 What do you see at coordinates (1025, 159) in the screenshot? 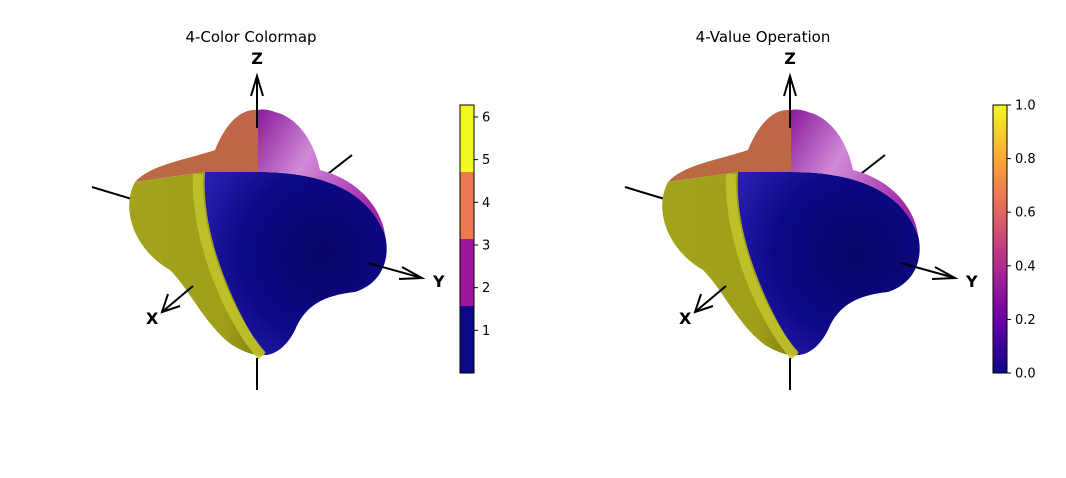
I see `colorbar-tick-label: 0.8` at bounding box center [1025, 159].